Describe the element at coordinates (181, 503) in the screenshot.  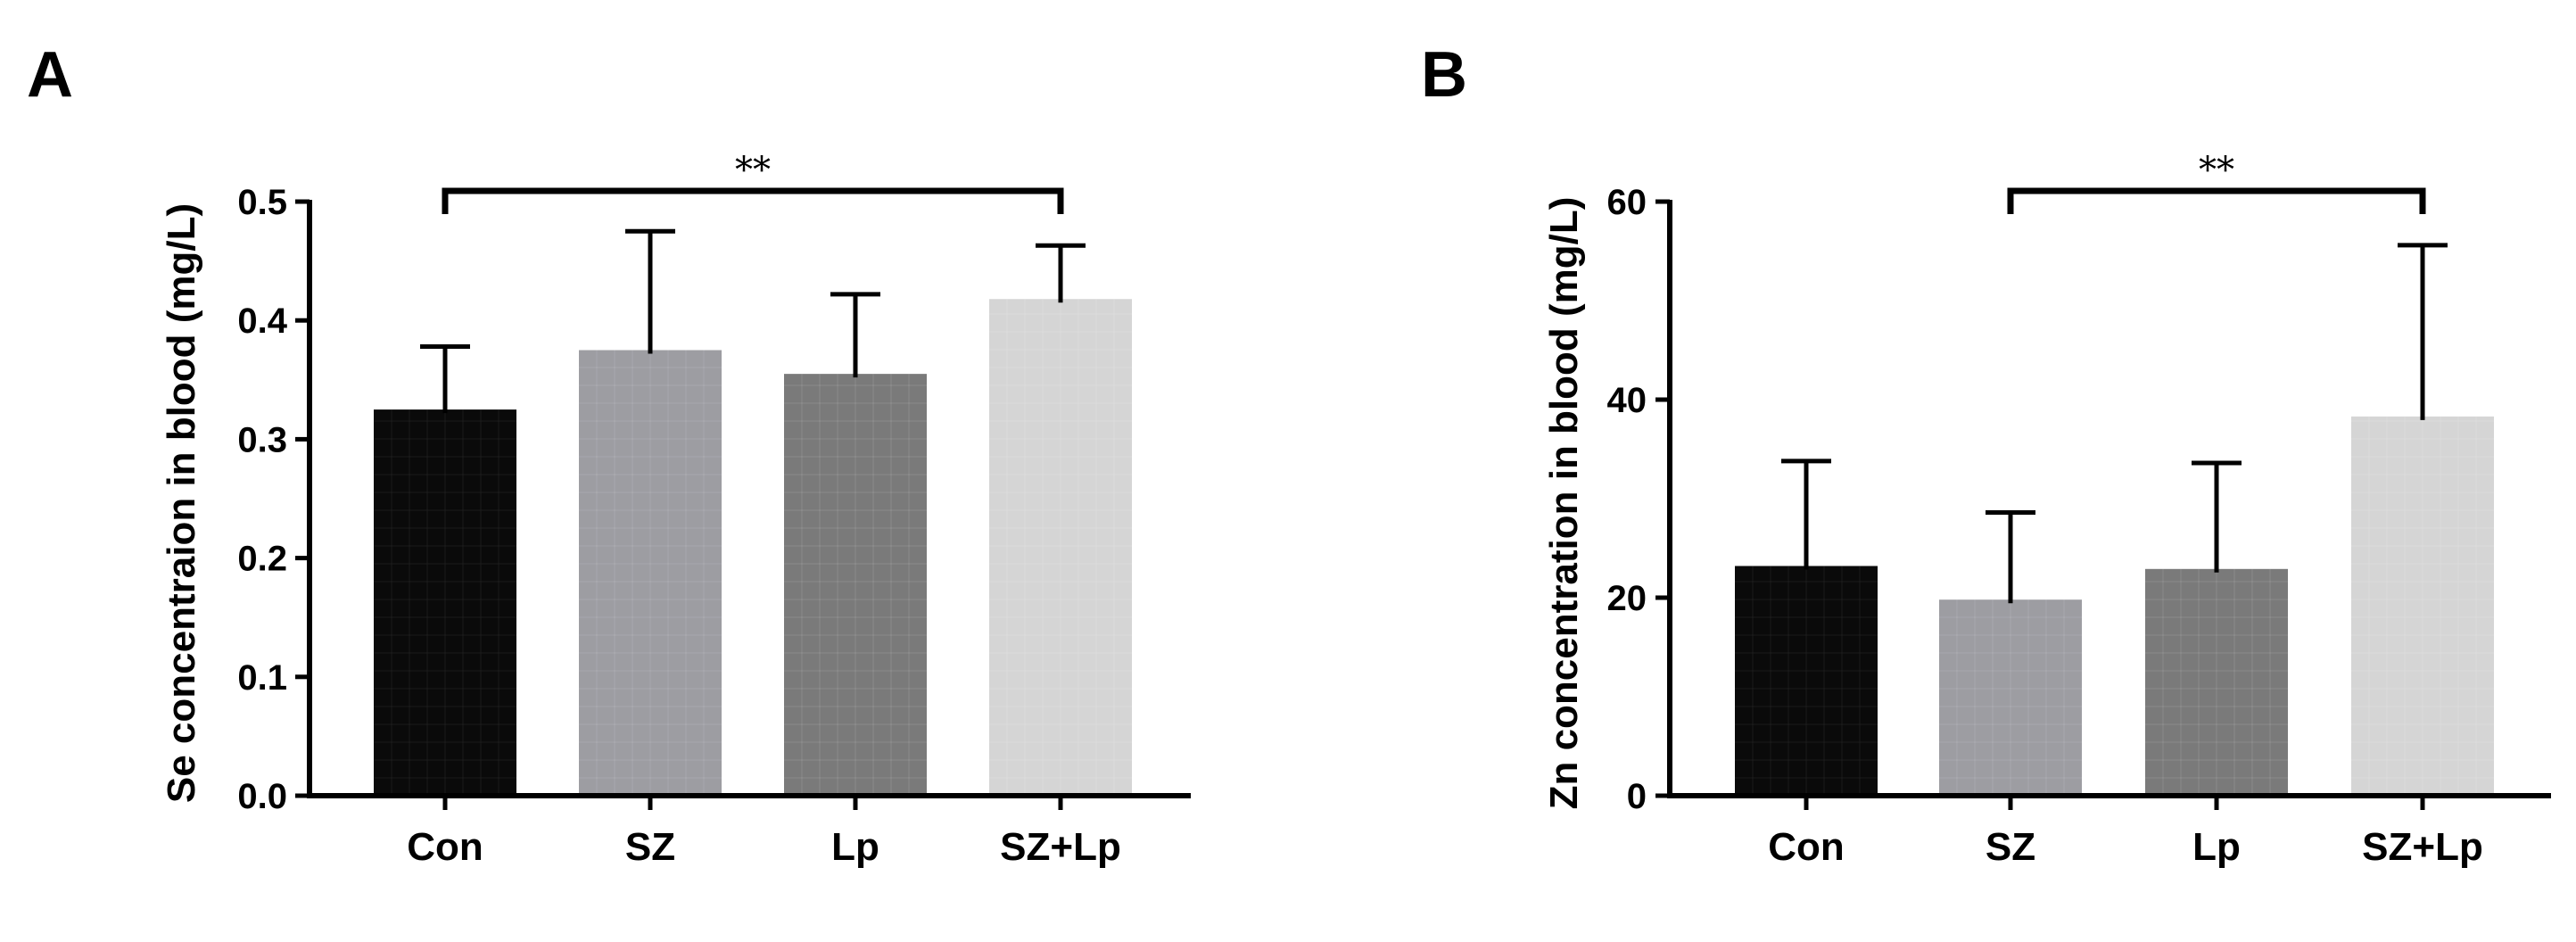
I see `y-axis-title: Se concentraion in blood (mg/L)` at that location.